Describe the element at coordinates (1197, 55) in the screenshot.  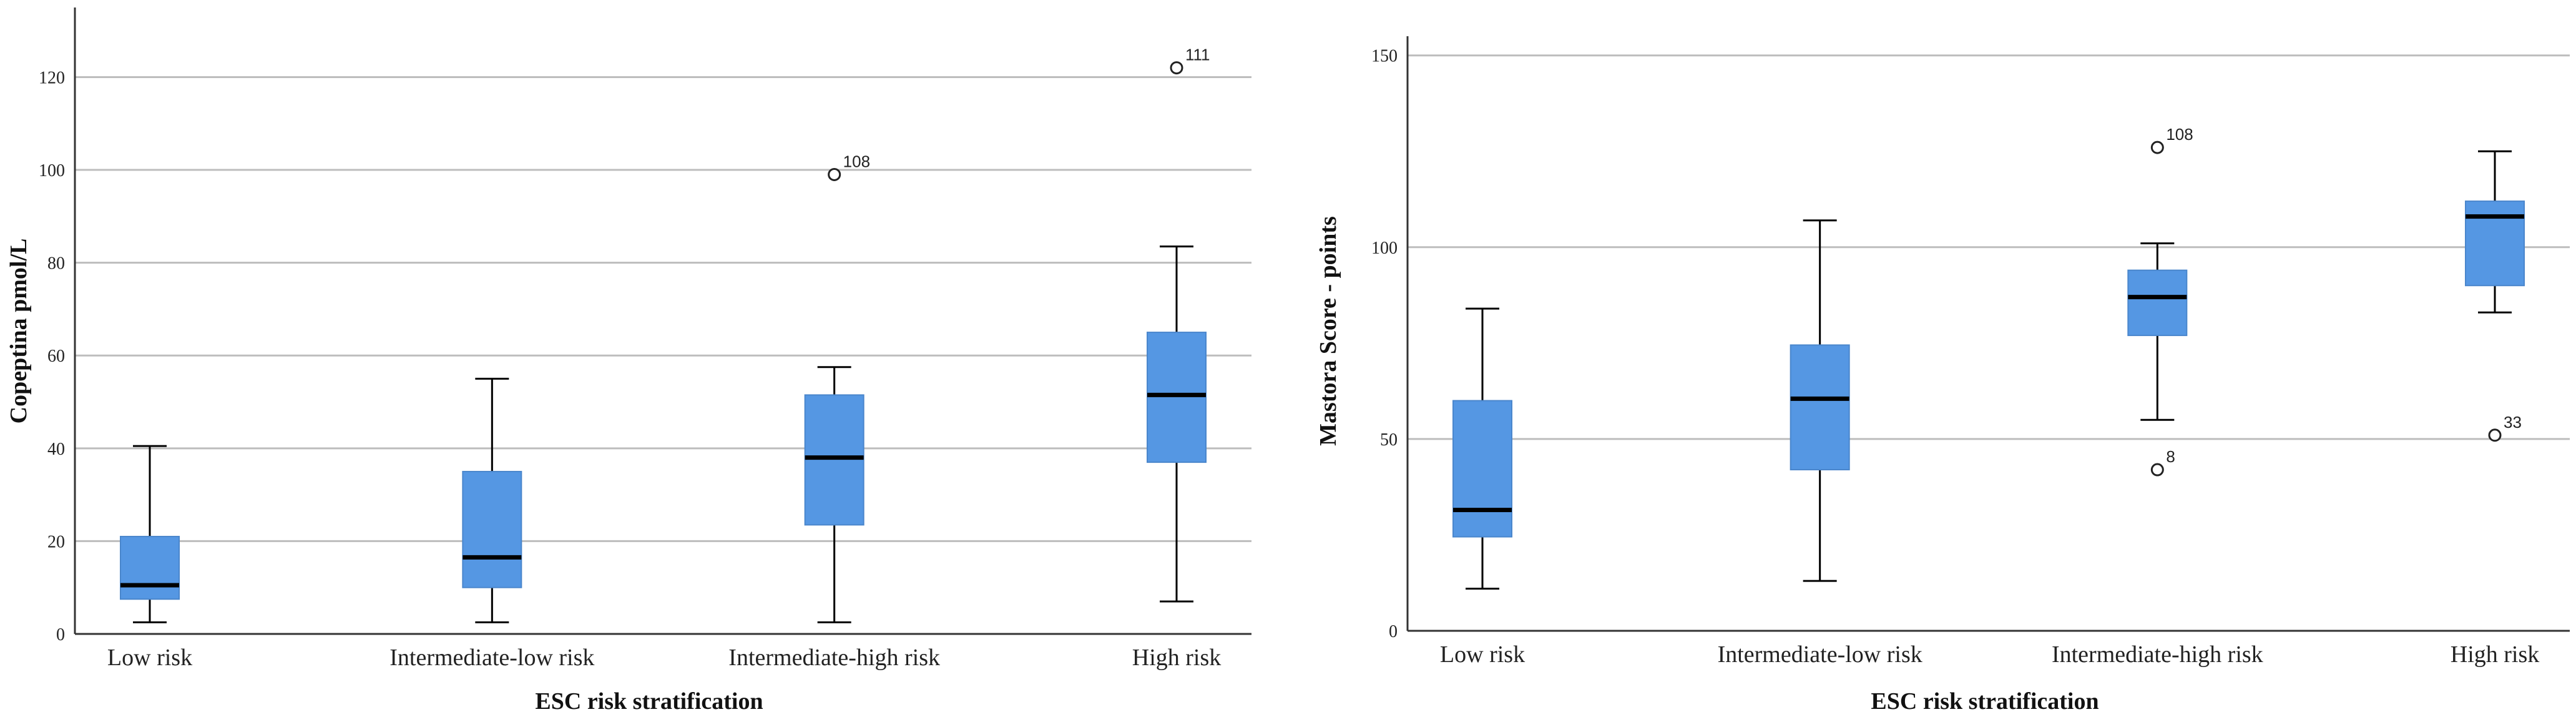
I see `outlier-label: 111` at that location.